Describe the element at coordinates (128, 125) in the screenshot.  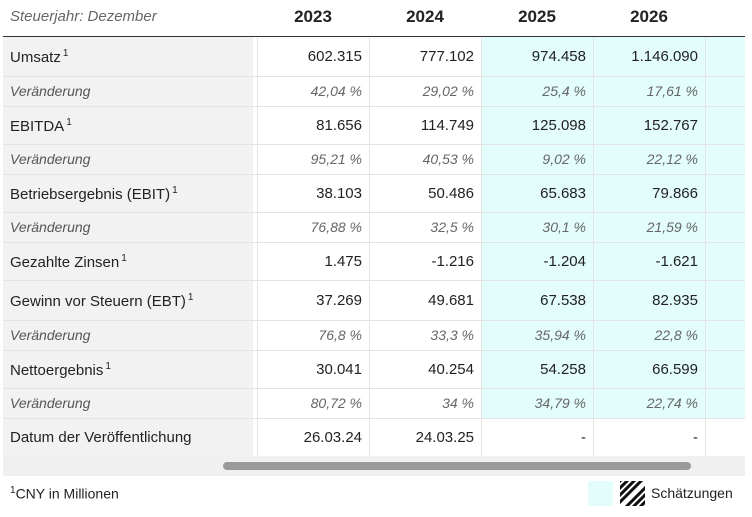
I see `row-label-cell: EBITDA 1` at that location.